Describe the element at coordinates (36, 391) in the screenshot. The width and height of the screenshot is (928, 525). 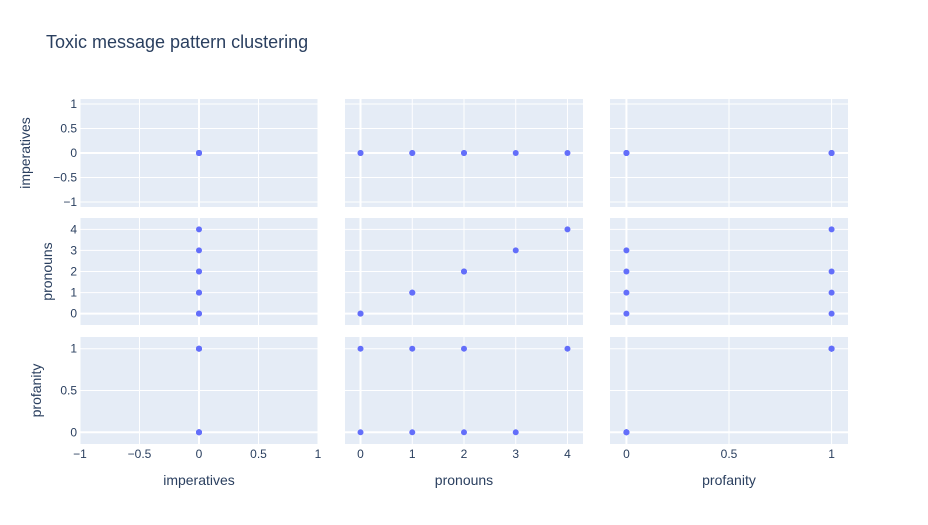
I see `y-axis-label: profanity` at that location.